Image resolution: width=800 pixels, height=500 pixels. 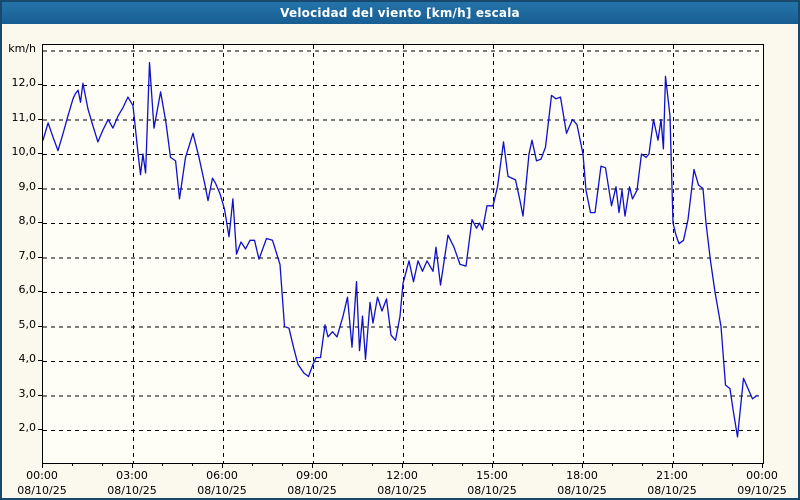 What do you see at coordinates (27, 427) in the screenshot?
I see `y-axis-tick-label: 2,0` at bounding box center [27, 427].